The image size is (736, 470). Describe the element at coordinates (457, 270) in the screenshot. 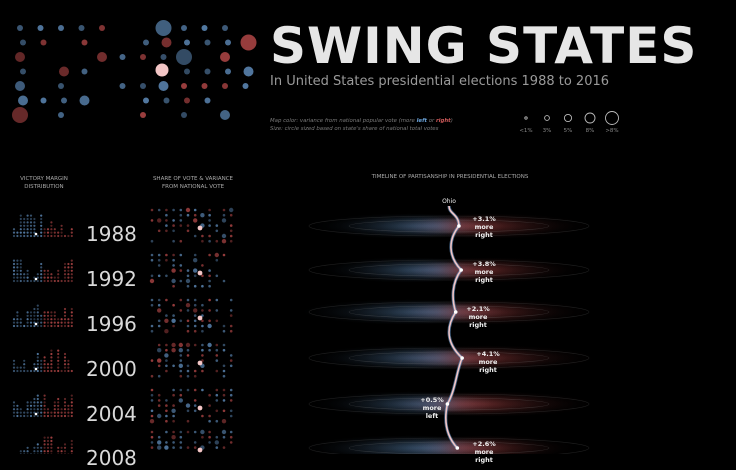

I see `right-partisan-band` at that location.